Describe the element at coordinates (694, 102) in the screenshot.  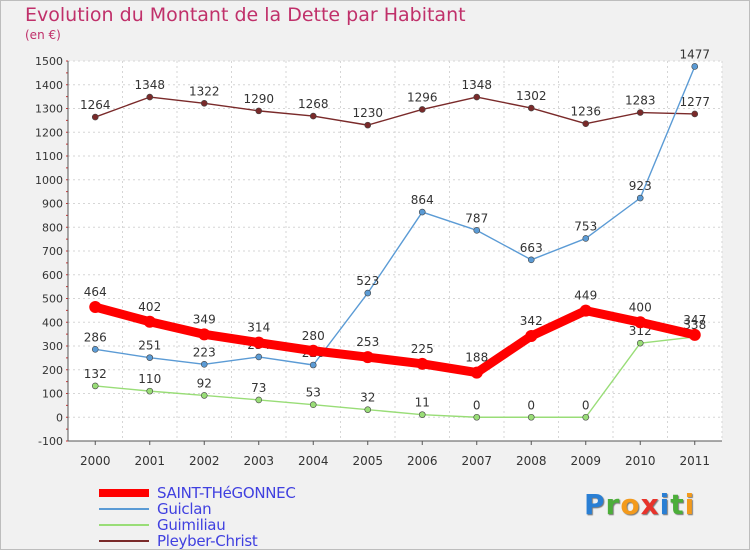
I see `data-label: 1277` at that location.